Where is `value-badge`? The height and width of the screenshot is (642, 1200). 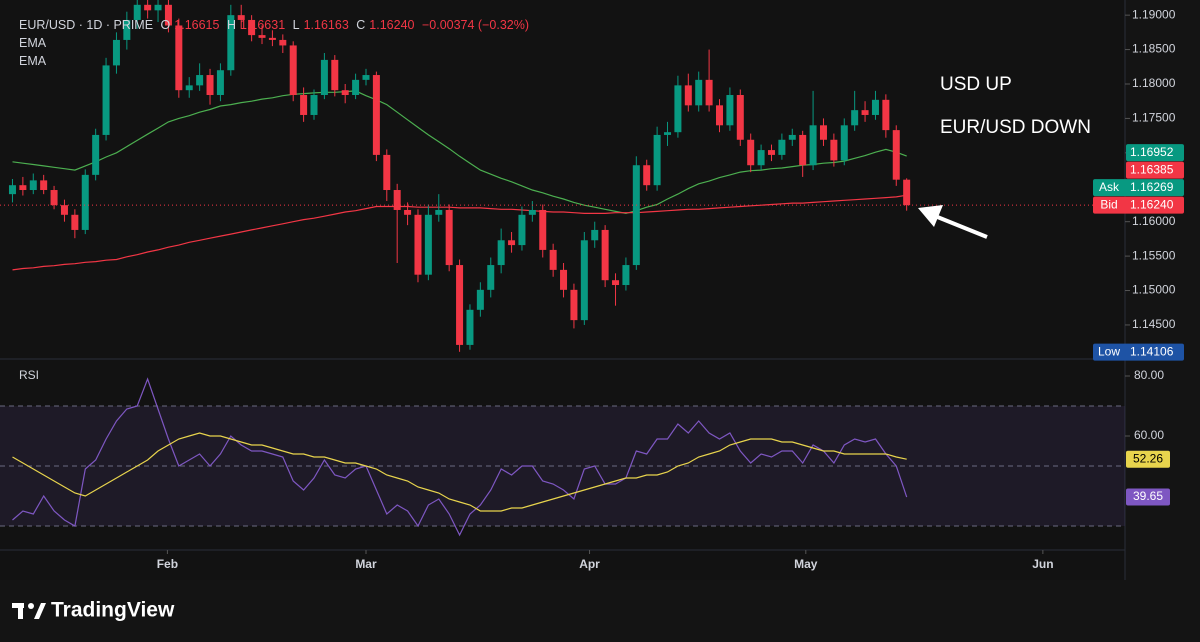
value-badge is located at coordinates (1148, 497).